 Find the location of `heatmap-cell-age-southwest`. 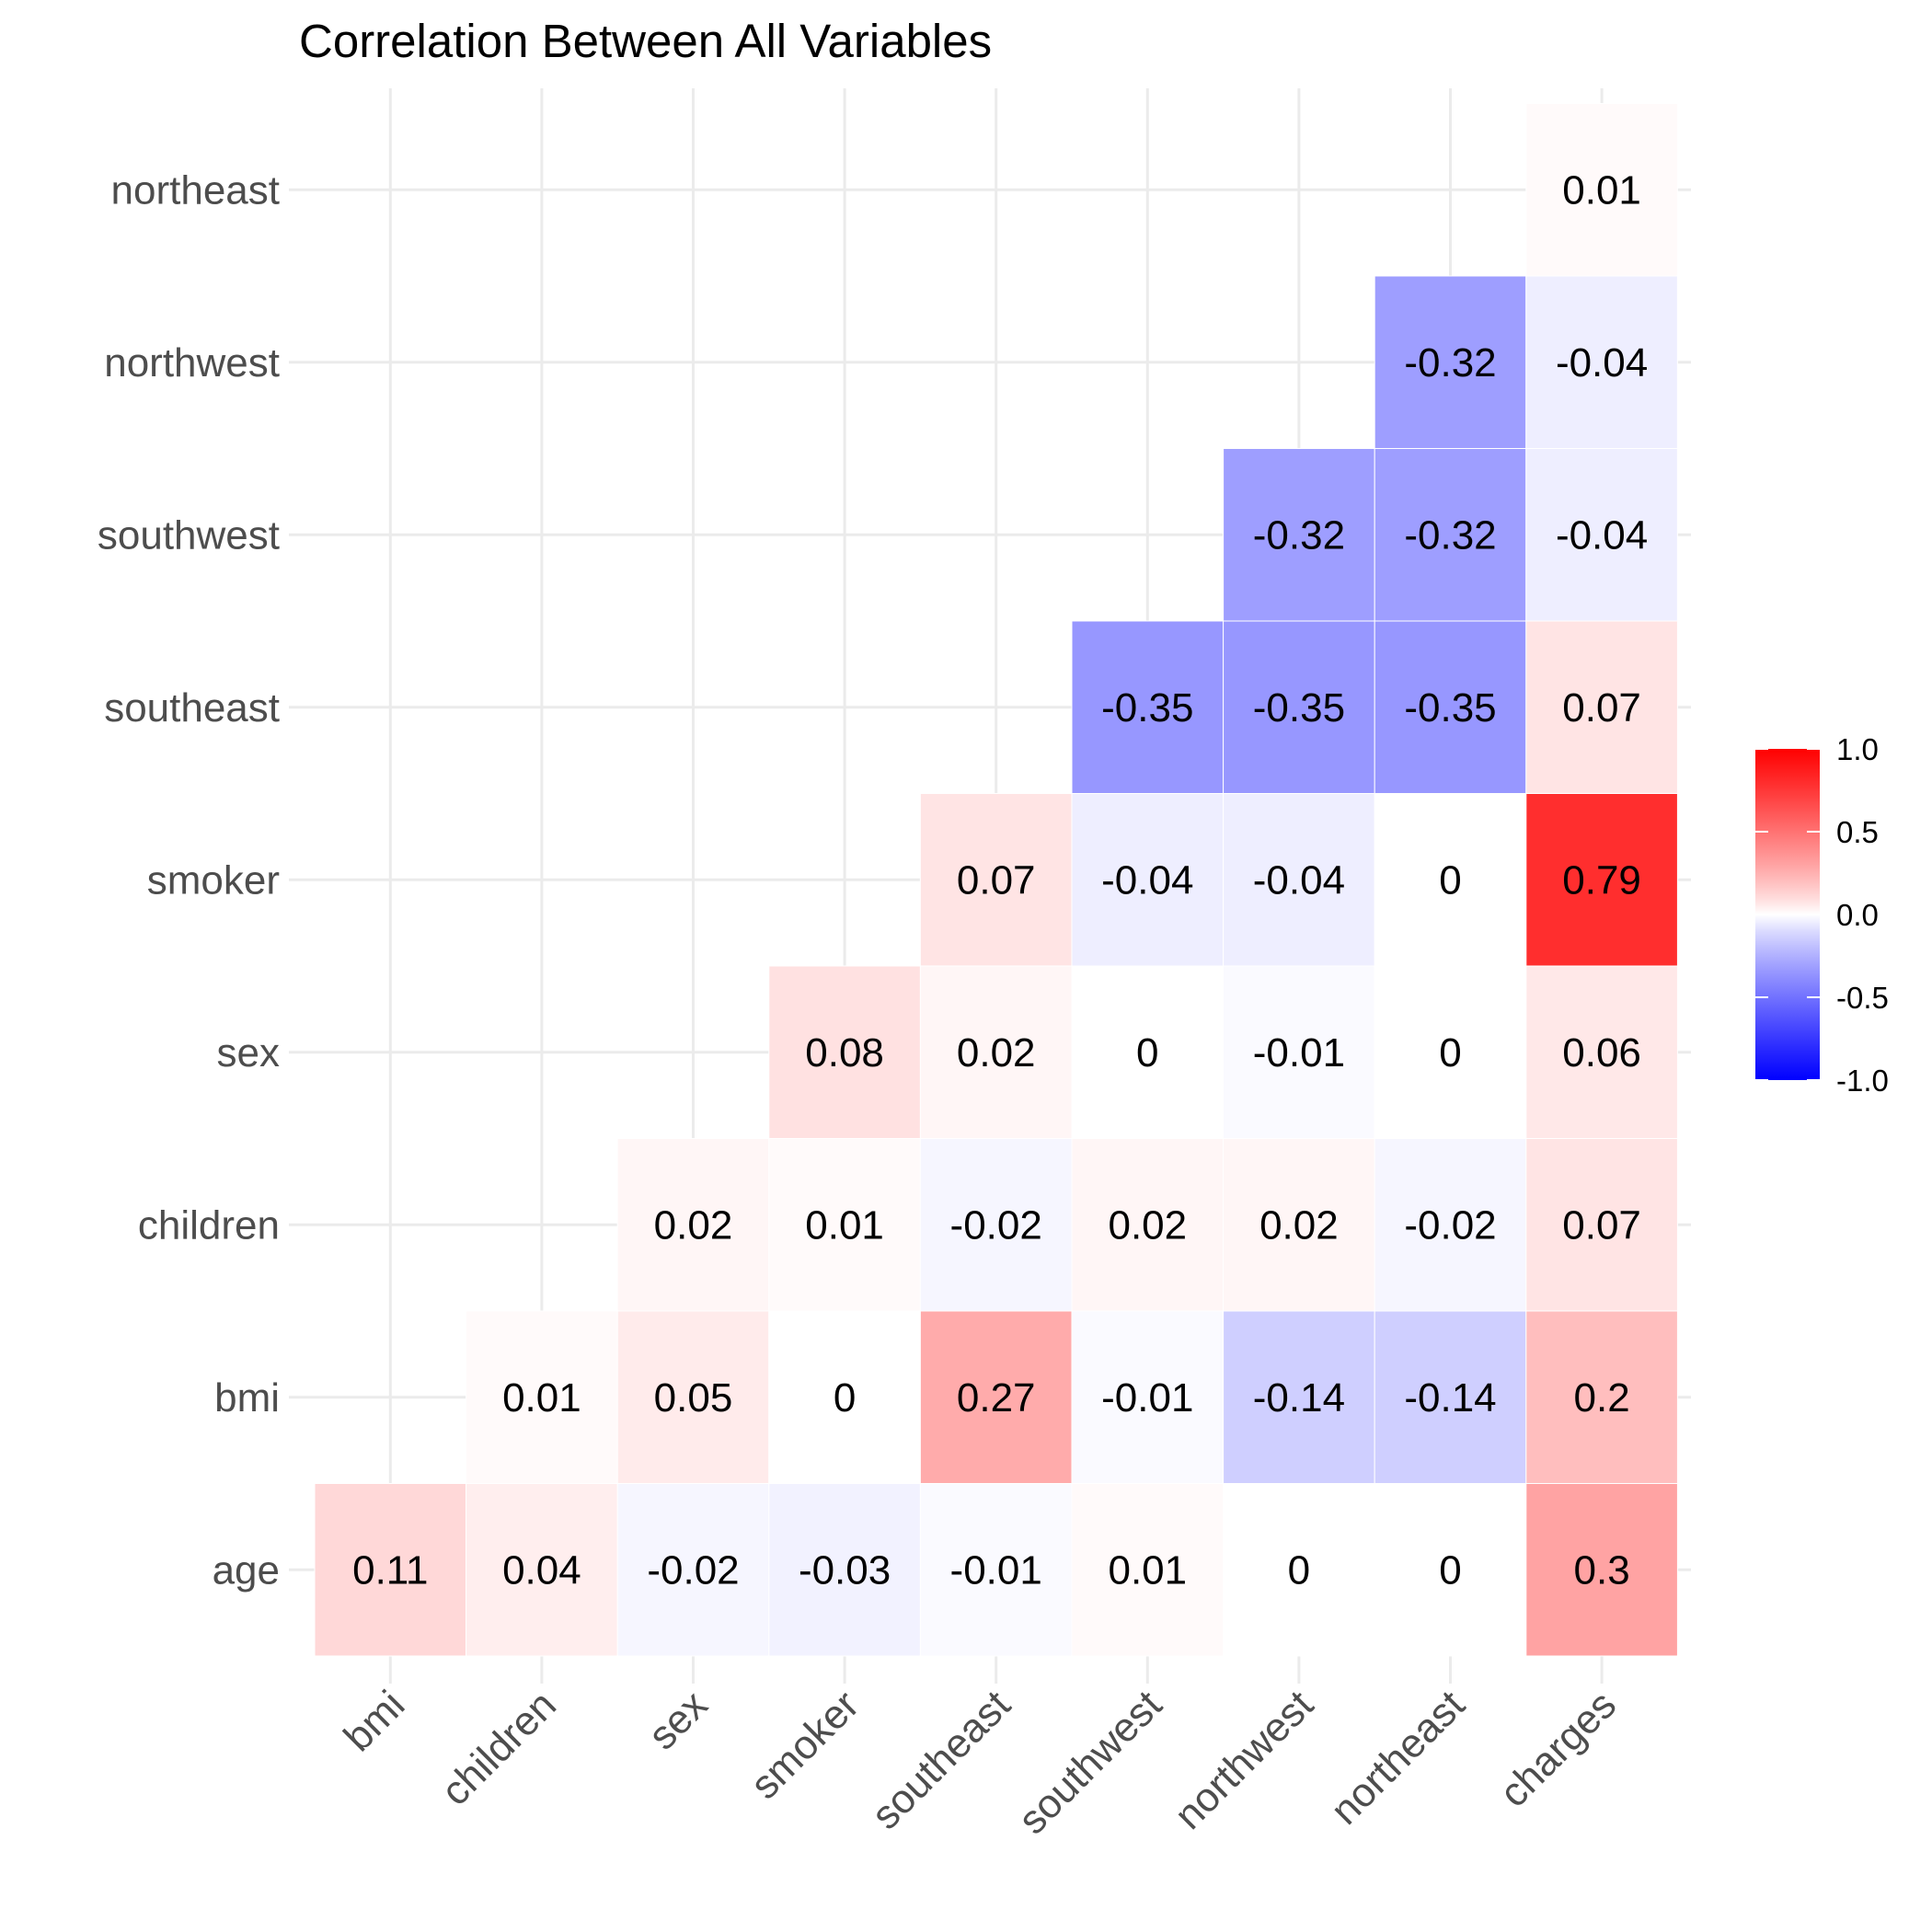

heatmap-cell-age-southwest is located at coordinates (1148, 1570).